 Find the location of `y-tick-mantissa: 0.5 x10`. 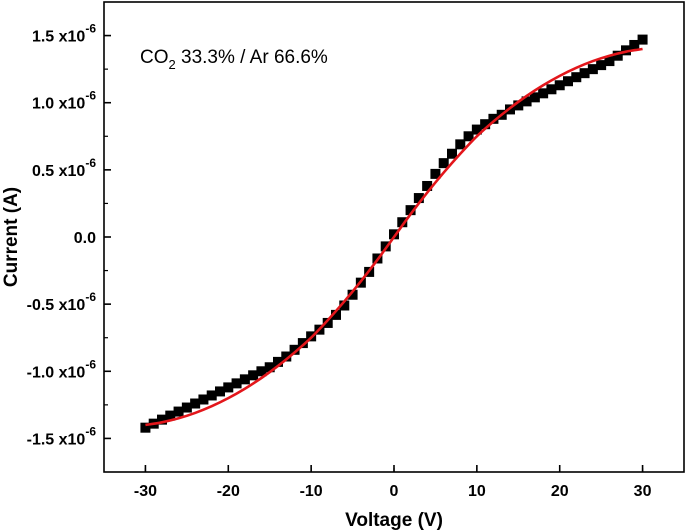

y-tick-mantissa: 0.5 x10 is located at coordinates (58, 171).